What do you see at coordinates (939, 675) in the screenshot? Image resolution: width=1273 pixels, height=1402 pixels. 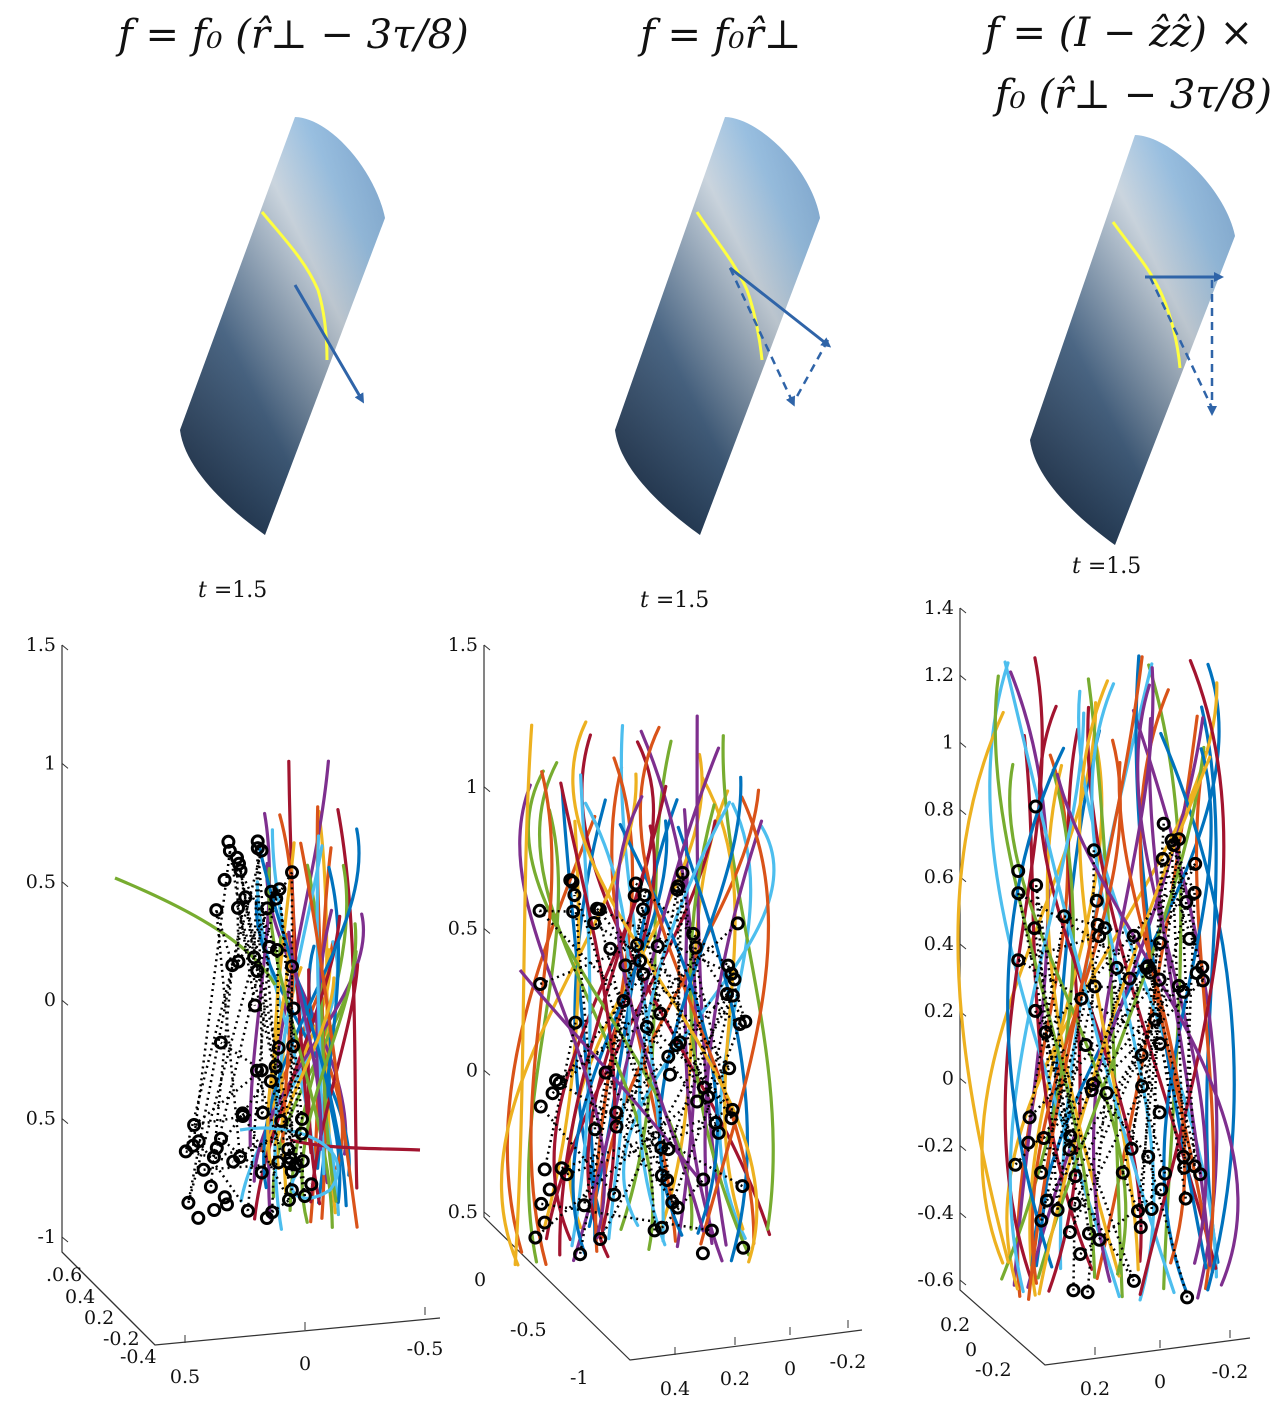 I see `z-tick-label: 1.2` at bounding box center [939, 675].